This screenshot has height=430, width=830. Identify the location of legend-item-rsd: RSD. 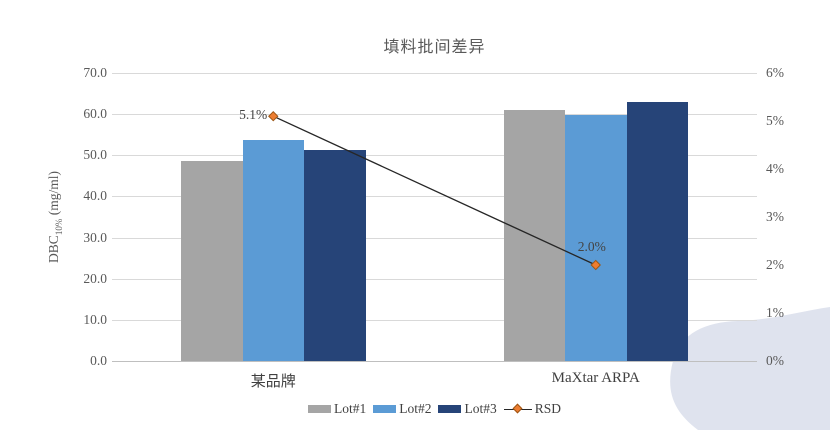
(532, 409).